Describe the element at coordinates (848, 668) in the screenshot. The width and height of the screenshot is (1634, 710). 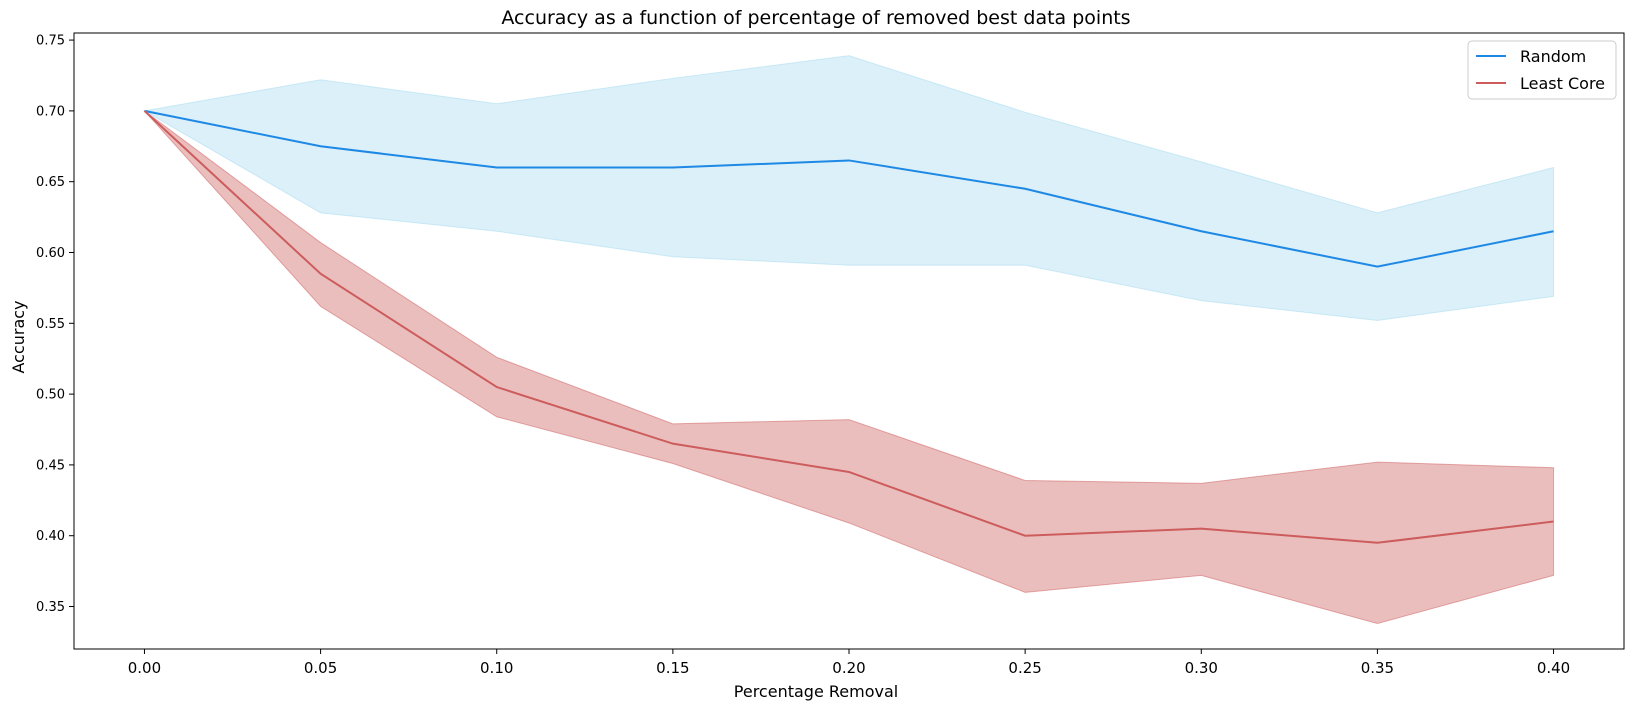
I see `x-tick-label: 0.20` at that location.